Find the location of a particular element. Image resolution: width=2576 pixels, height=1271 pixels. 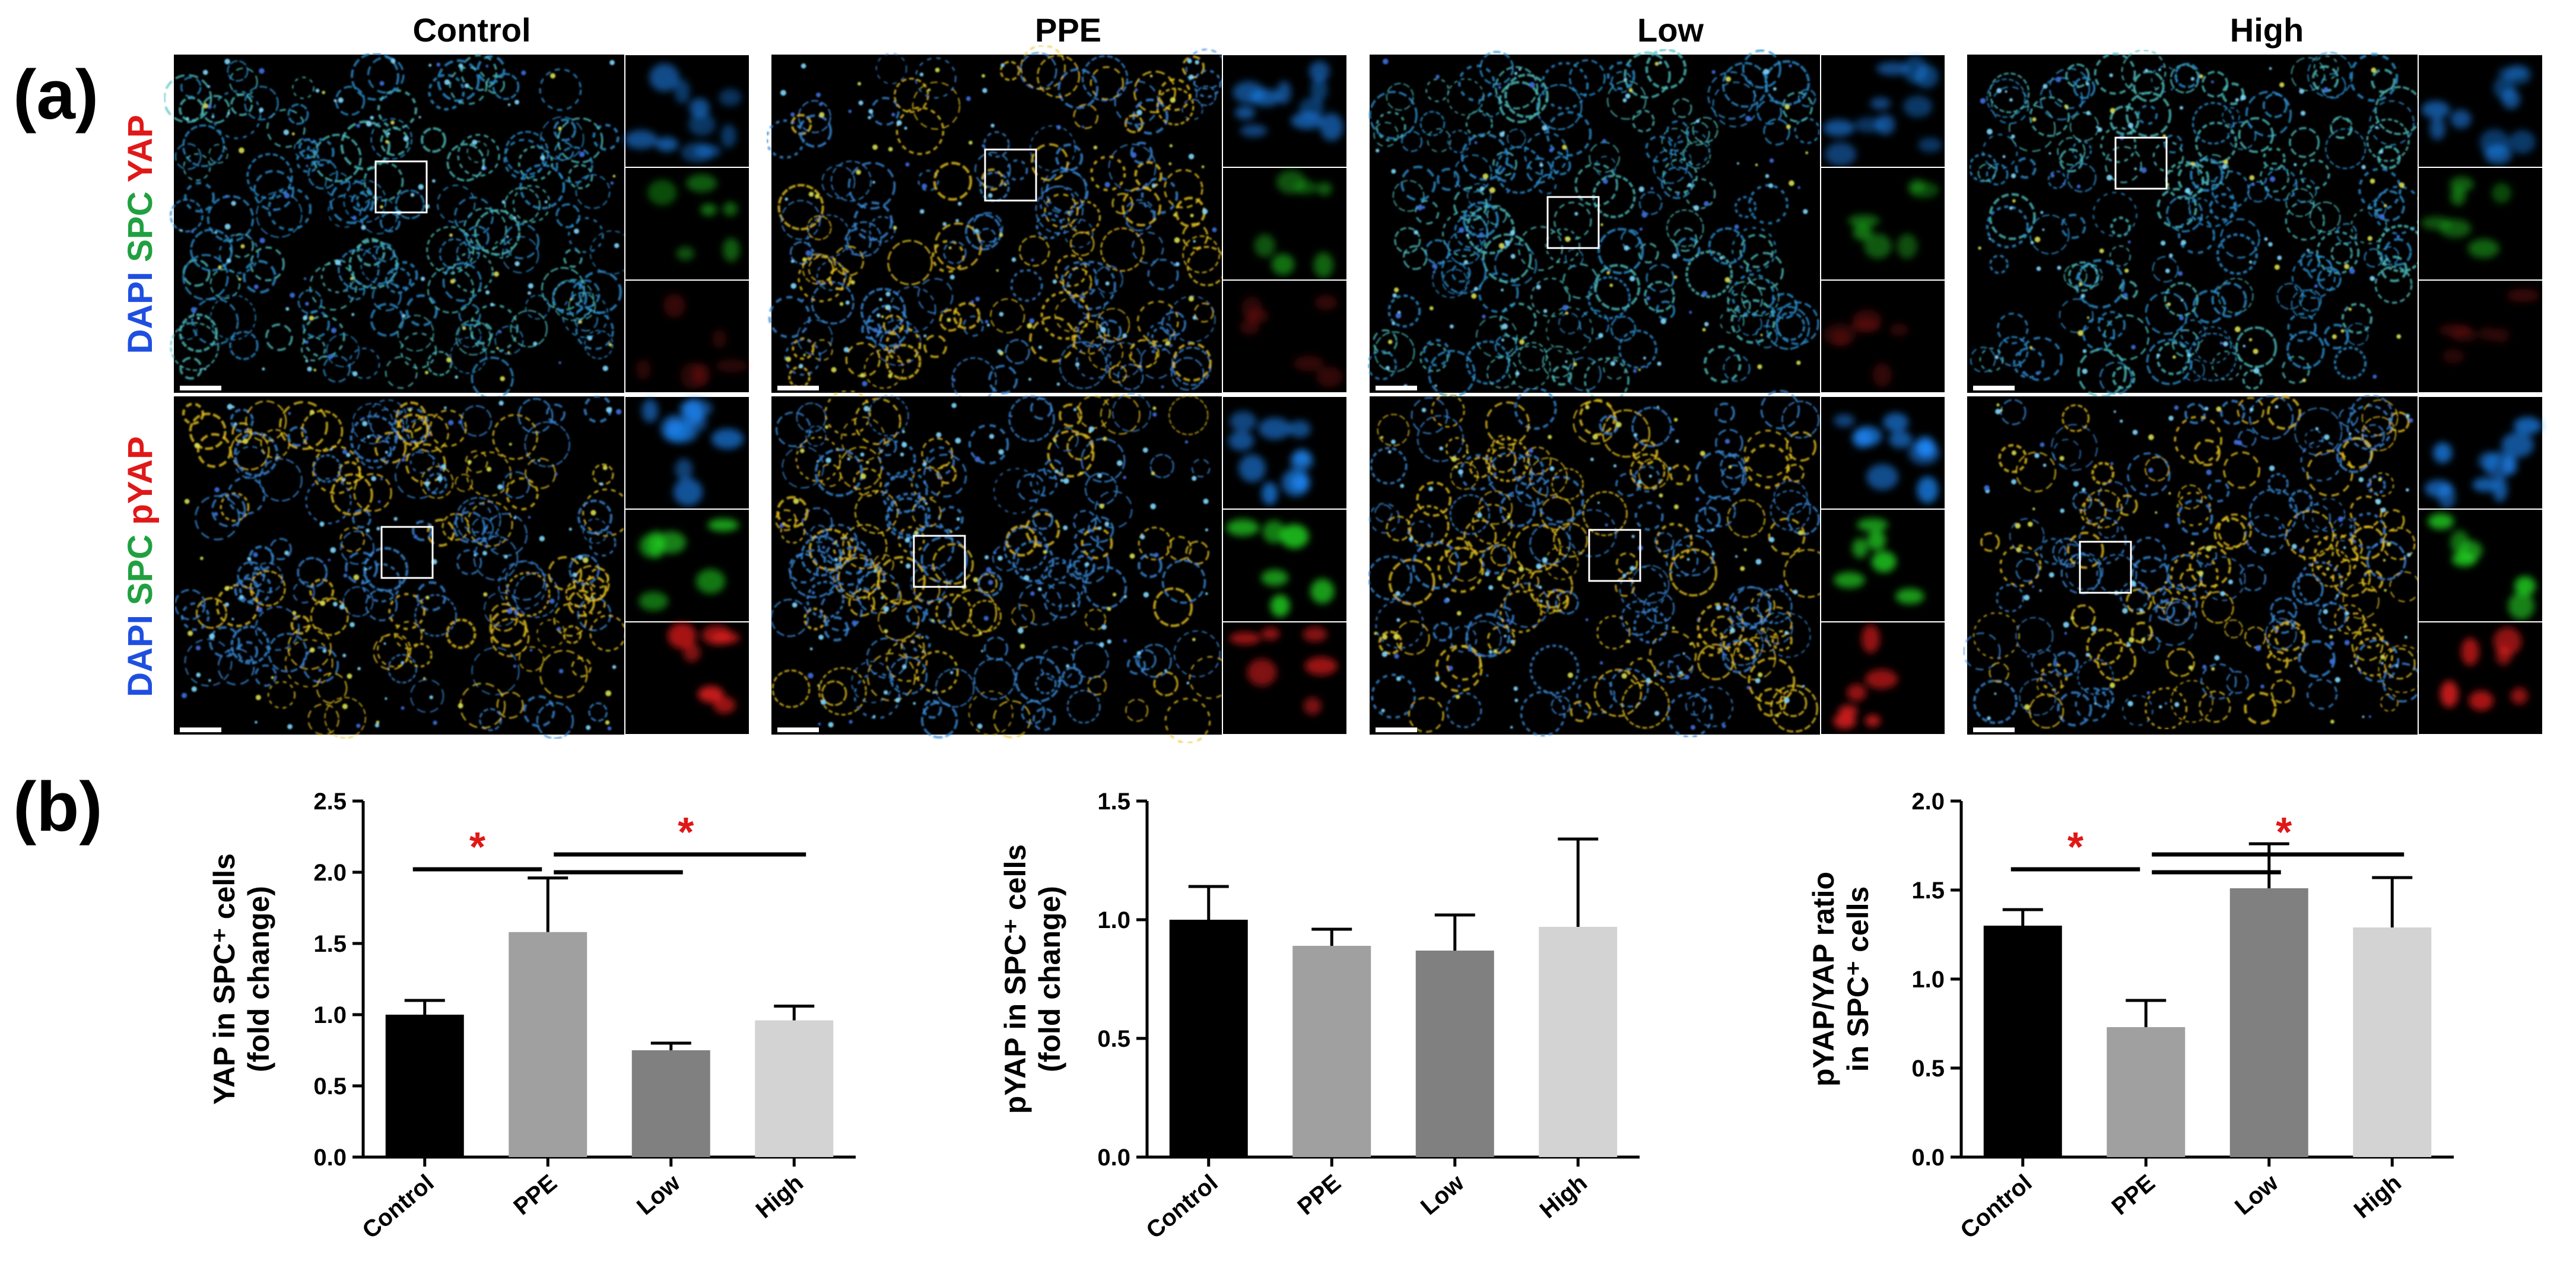

stain-pyap: pYAP is located at coordinates (140, 480).